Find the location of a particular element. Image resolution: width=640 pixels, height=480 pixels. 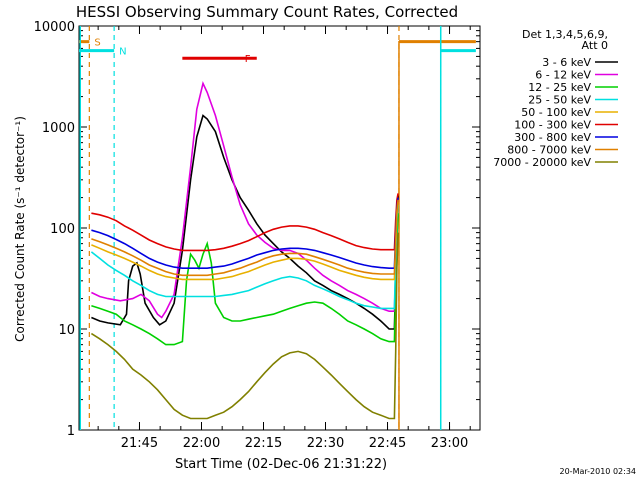

x-tick-label: 22:15 is located at coordinates (263, 443).